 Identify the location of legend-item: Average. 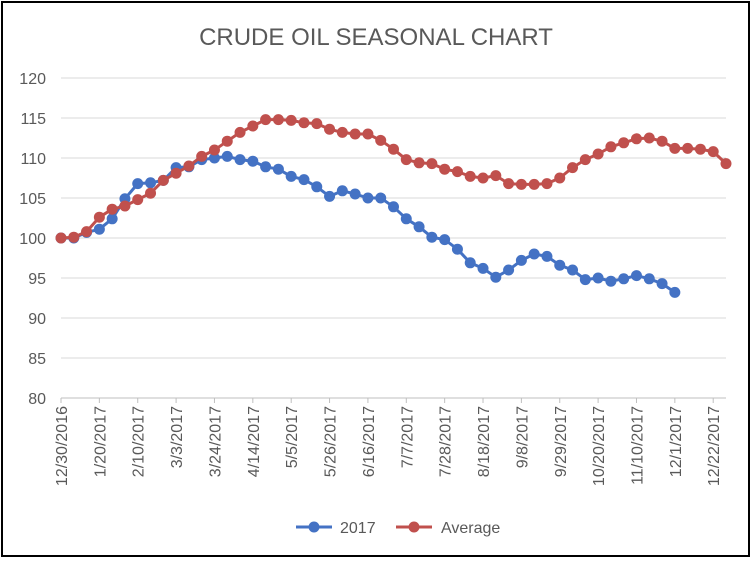
(448, 528).